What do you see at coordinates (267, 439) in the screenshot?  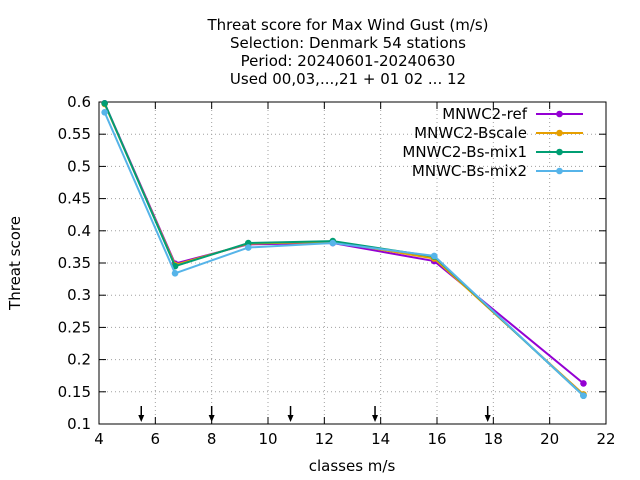 I see `x-tick-label: 10` at bounding box center [267, 439].